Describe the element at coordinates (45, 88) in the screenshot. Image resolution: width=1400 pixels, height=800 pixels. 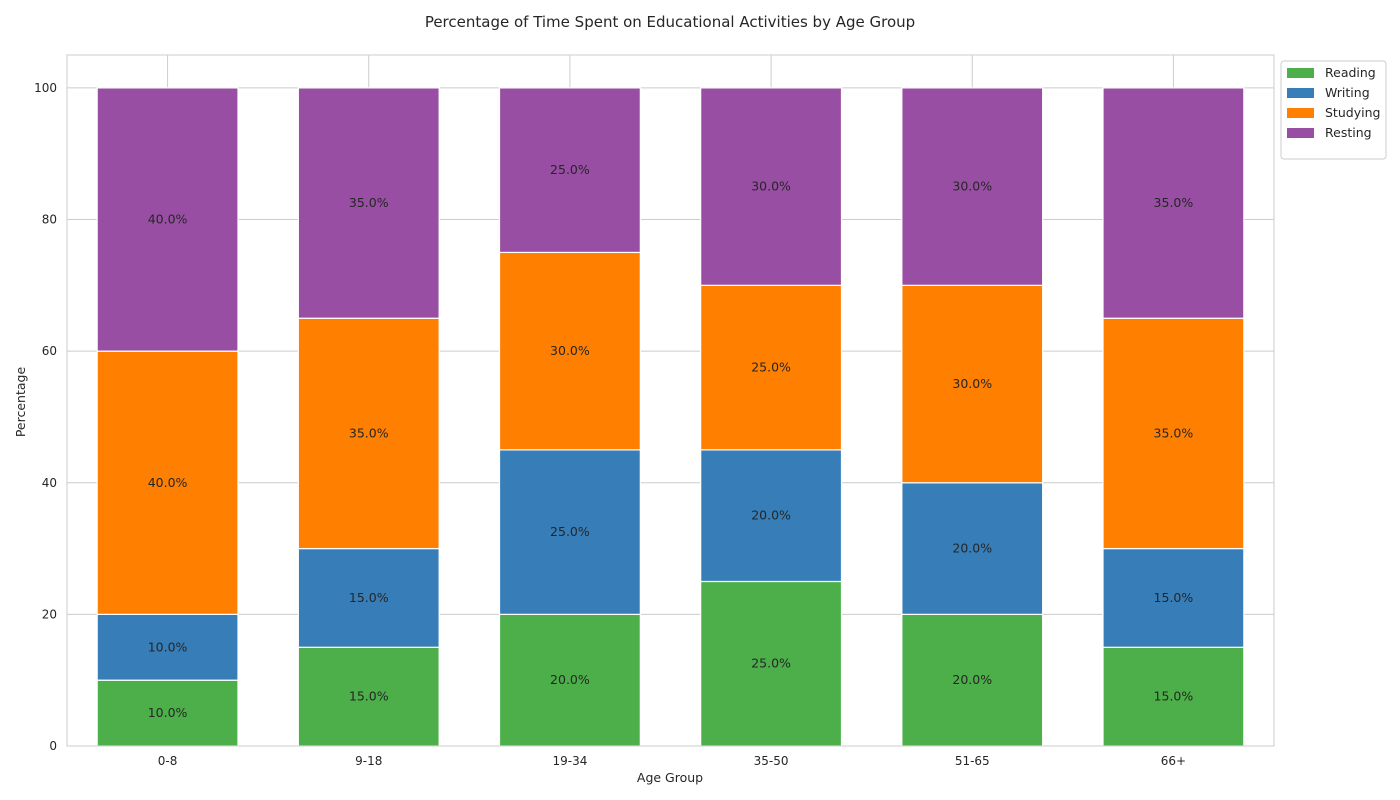
I see `y-tick-label: 100` at that location.